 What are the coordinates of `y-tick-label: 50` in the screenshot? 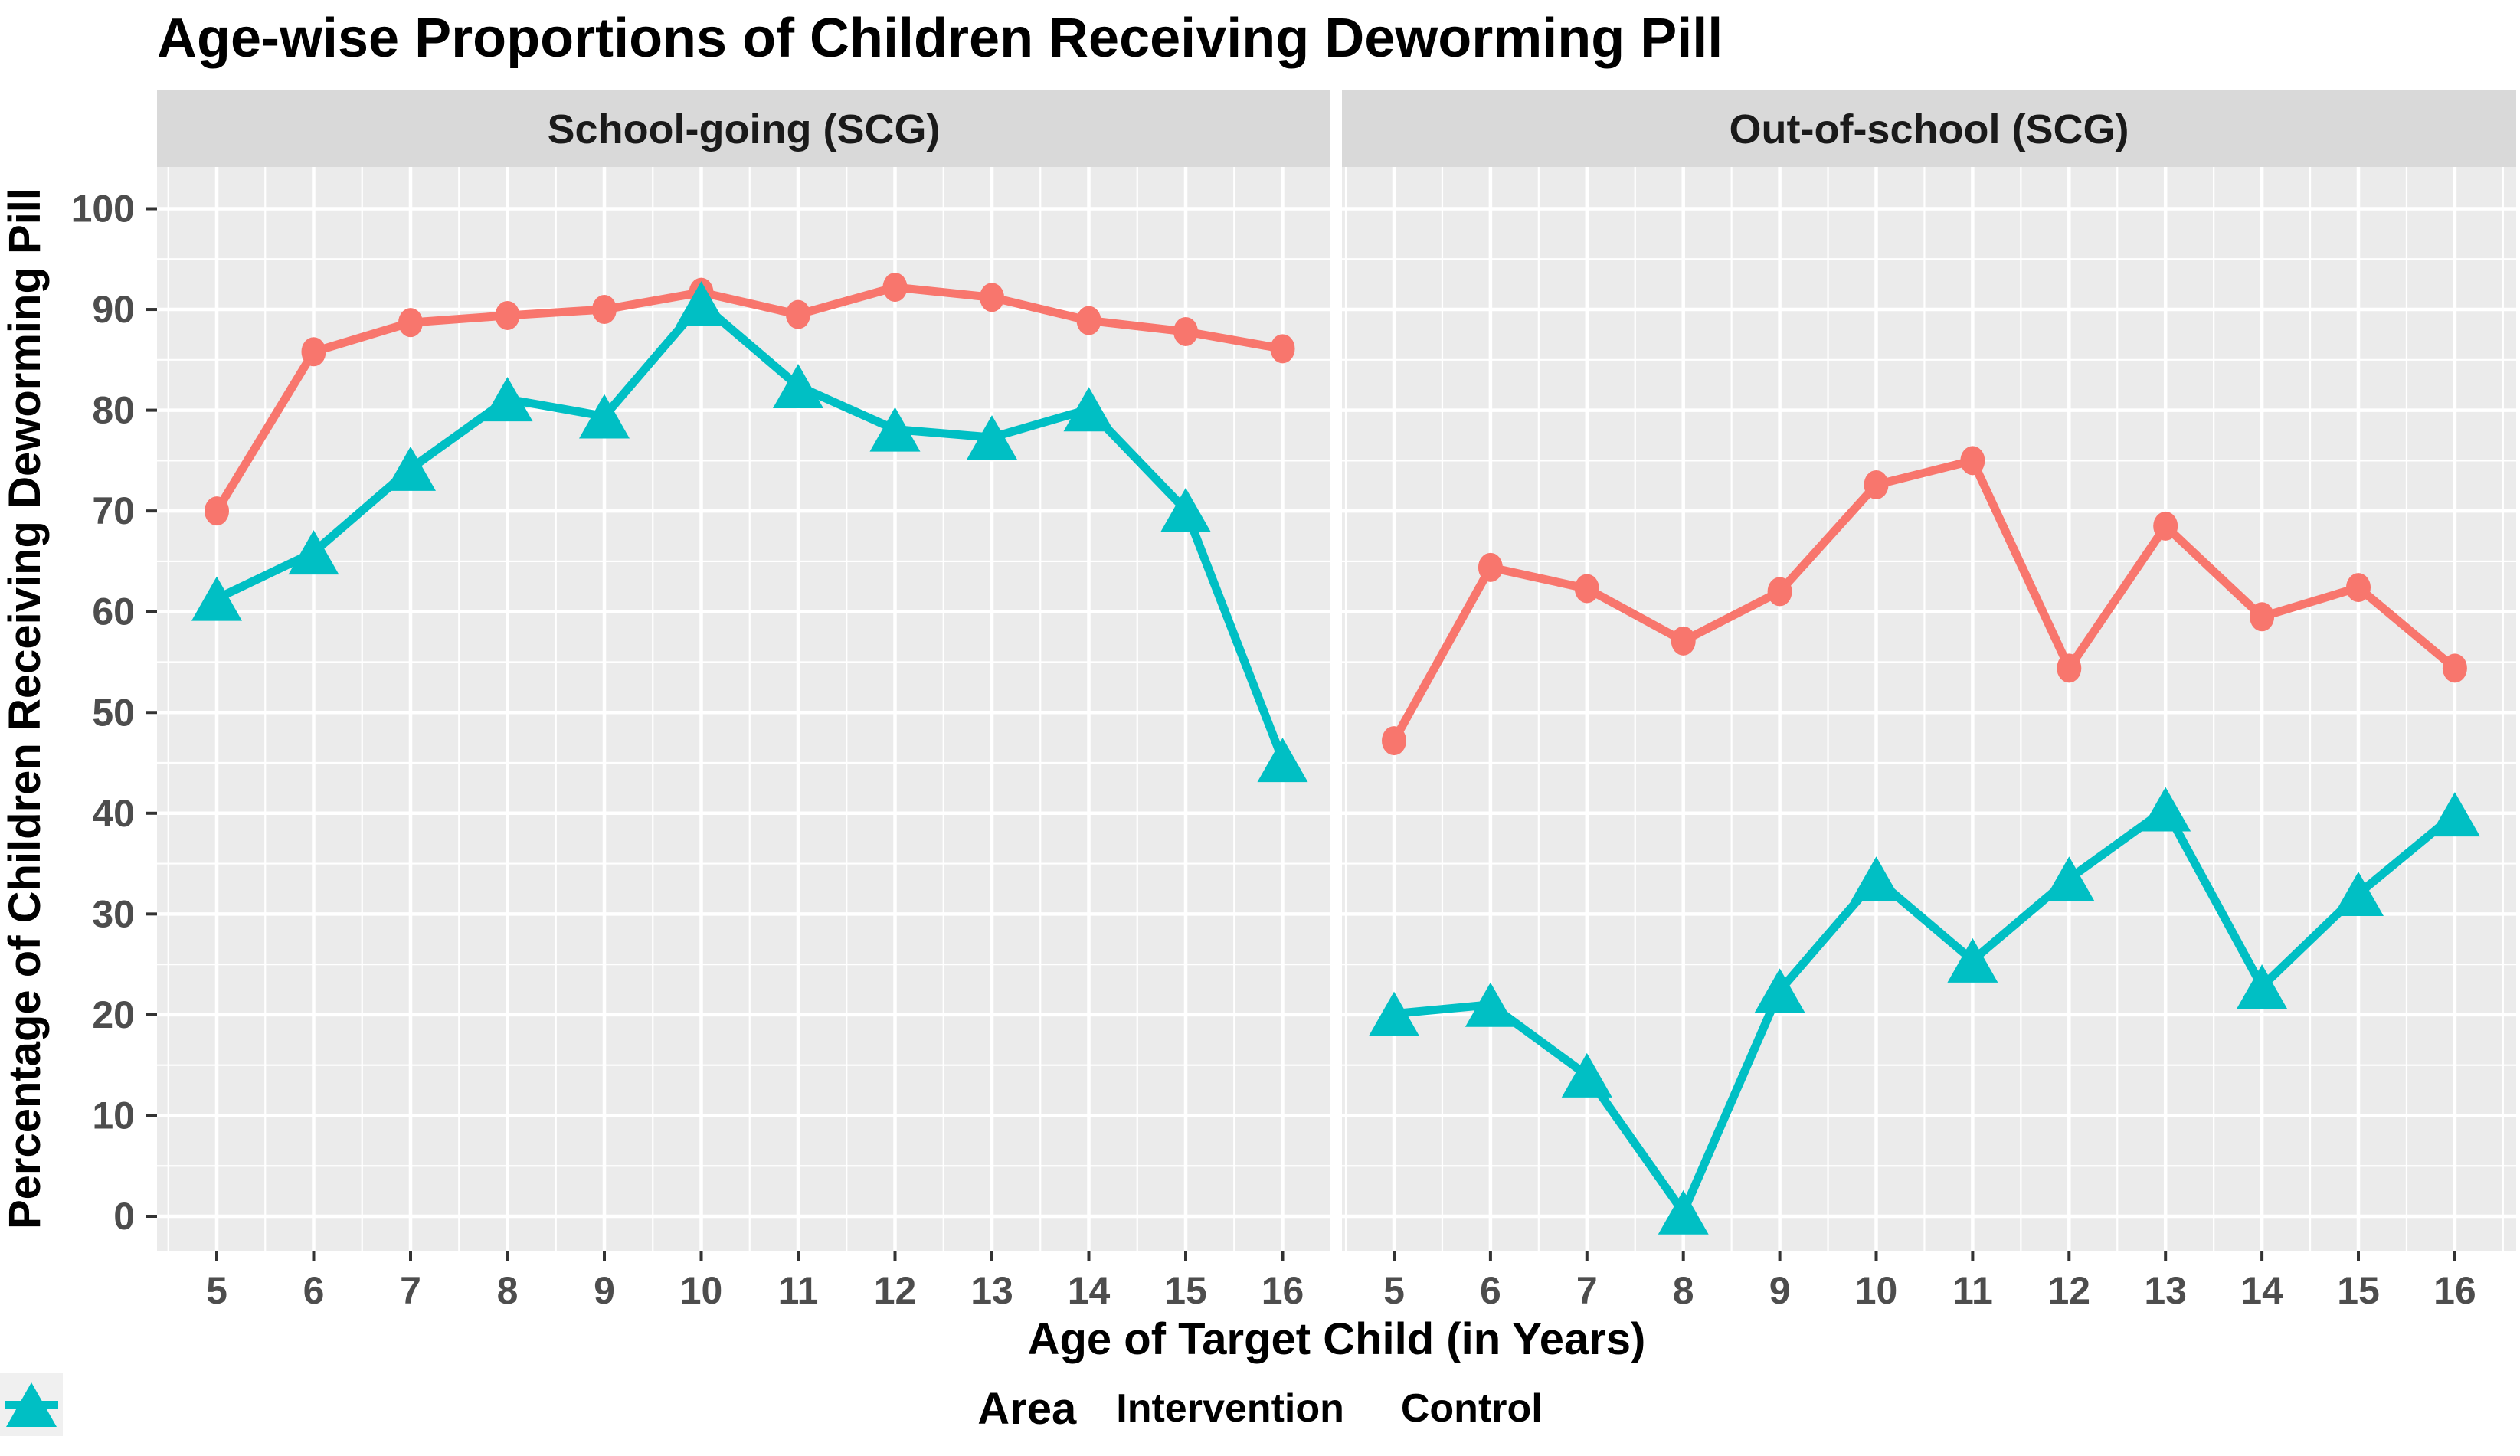 It's located at (114, 713).